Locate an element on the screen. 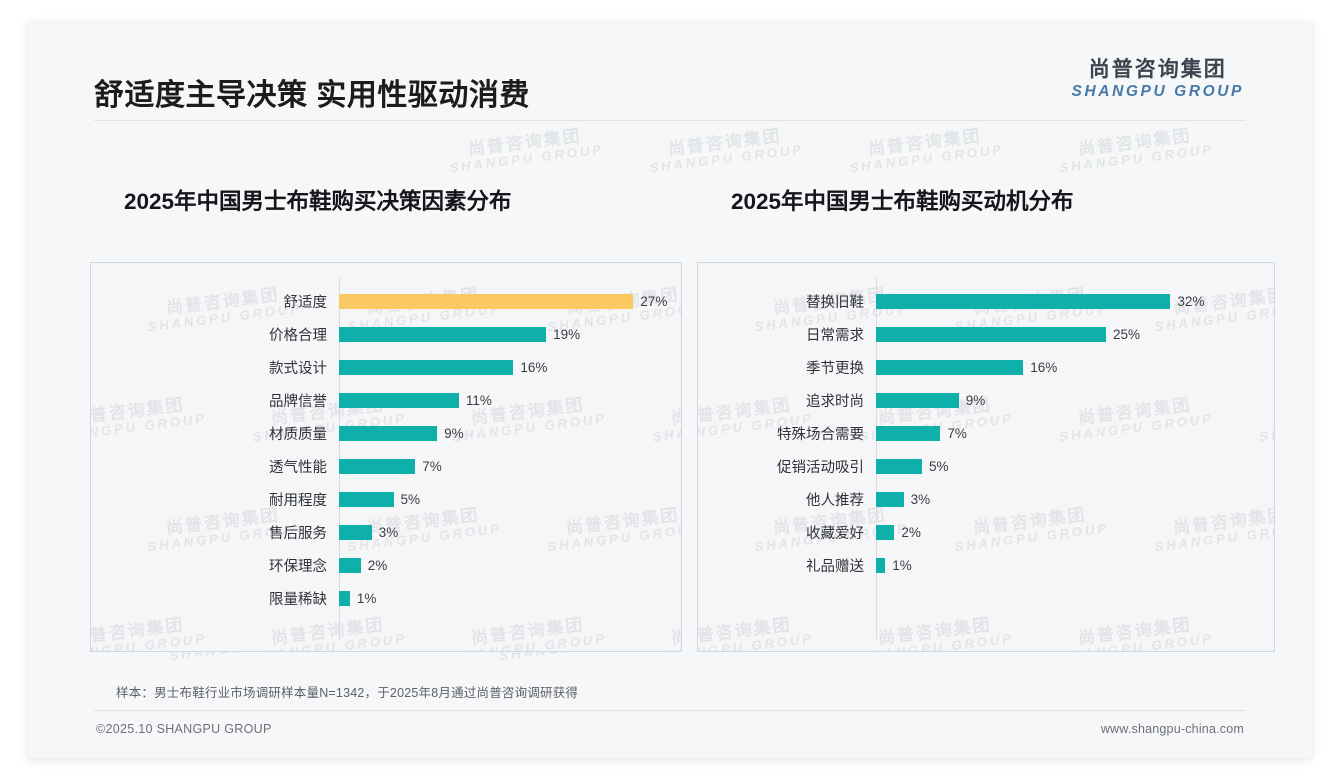 The height and width of the screenshot is (780, 1340). bar-category-label: 环保理念 is located at coordinates (298, 567).